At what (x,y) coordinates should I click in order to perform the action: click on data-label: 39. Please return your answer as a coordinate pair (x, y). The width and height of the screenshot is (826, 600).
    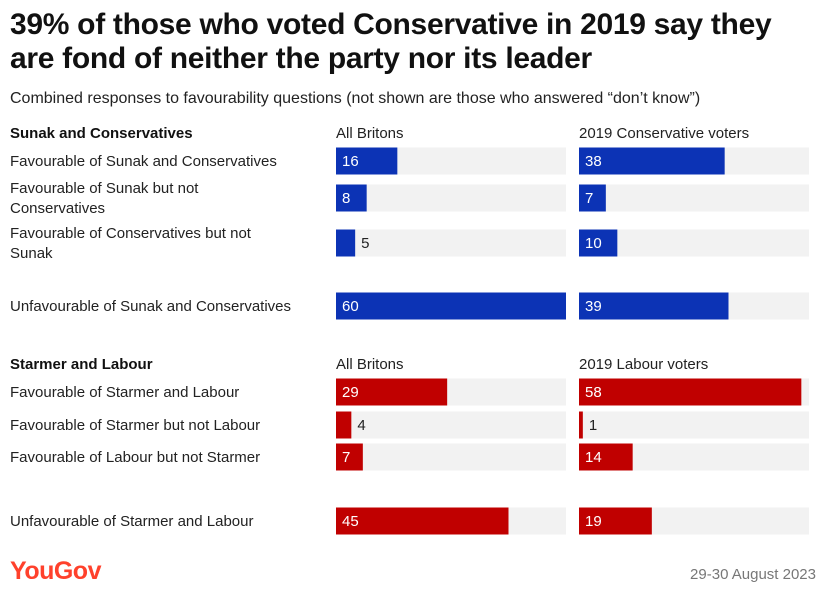
    Looking at the image, I should click on (593, 306).